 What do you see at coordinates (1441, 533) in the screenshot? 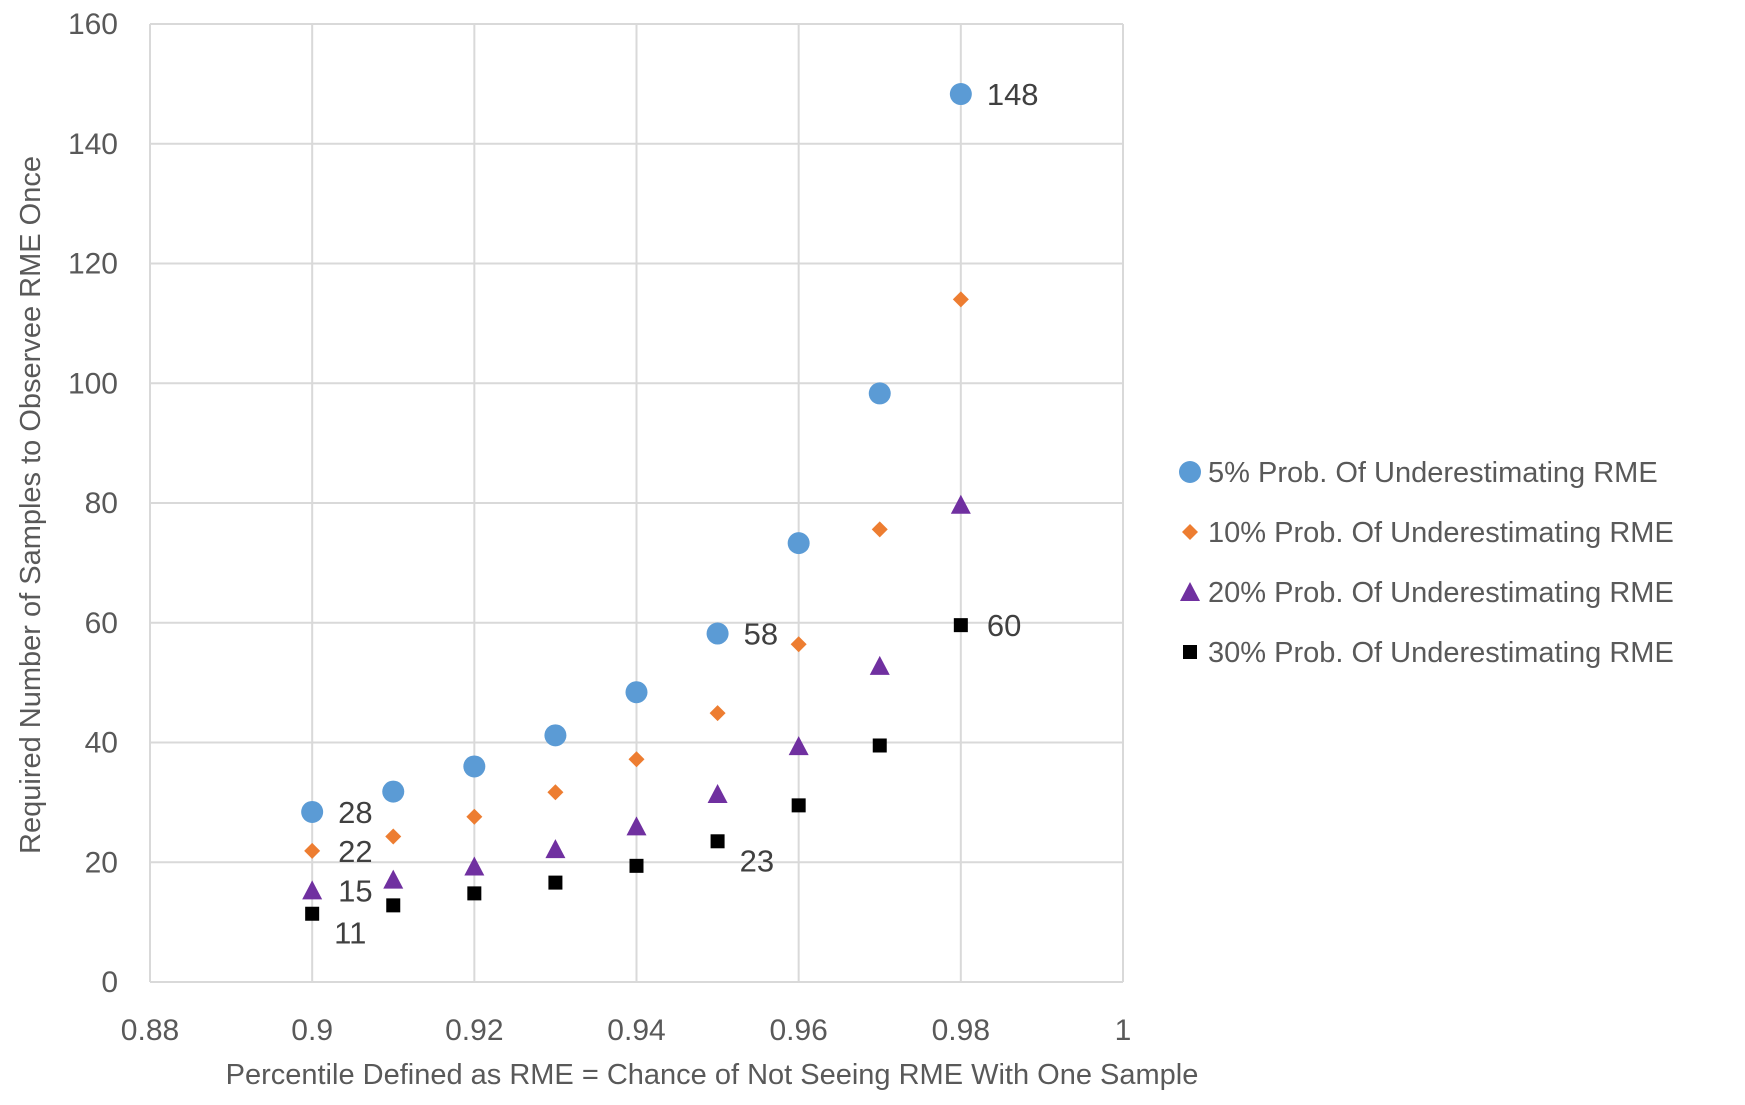
I see `legend-label: 10% Prob. Of Underestimating RME` at bounding box center [1441, 533].